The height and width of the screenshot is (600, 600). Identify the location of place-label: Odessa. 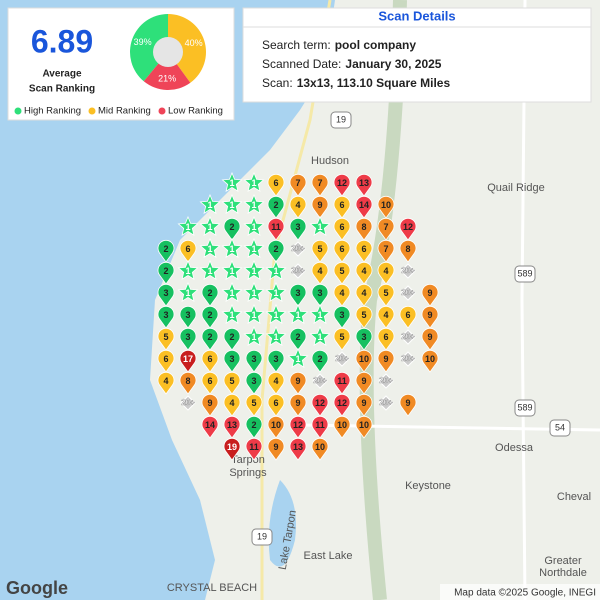
(514, 448).